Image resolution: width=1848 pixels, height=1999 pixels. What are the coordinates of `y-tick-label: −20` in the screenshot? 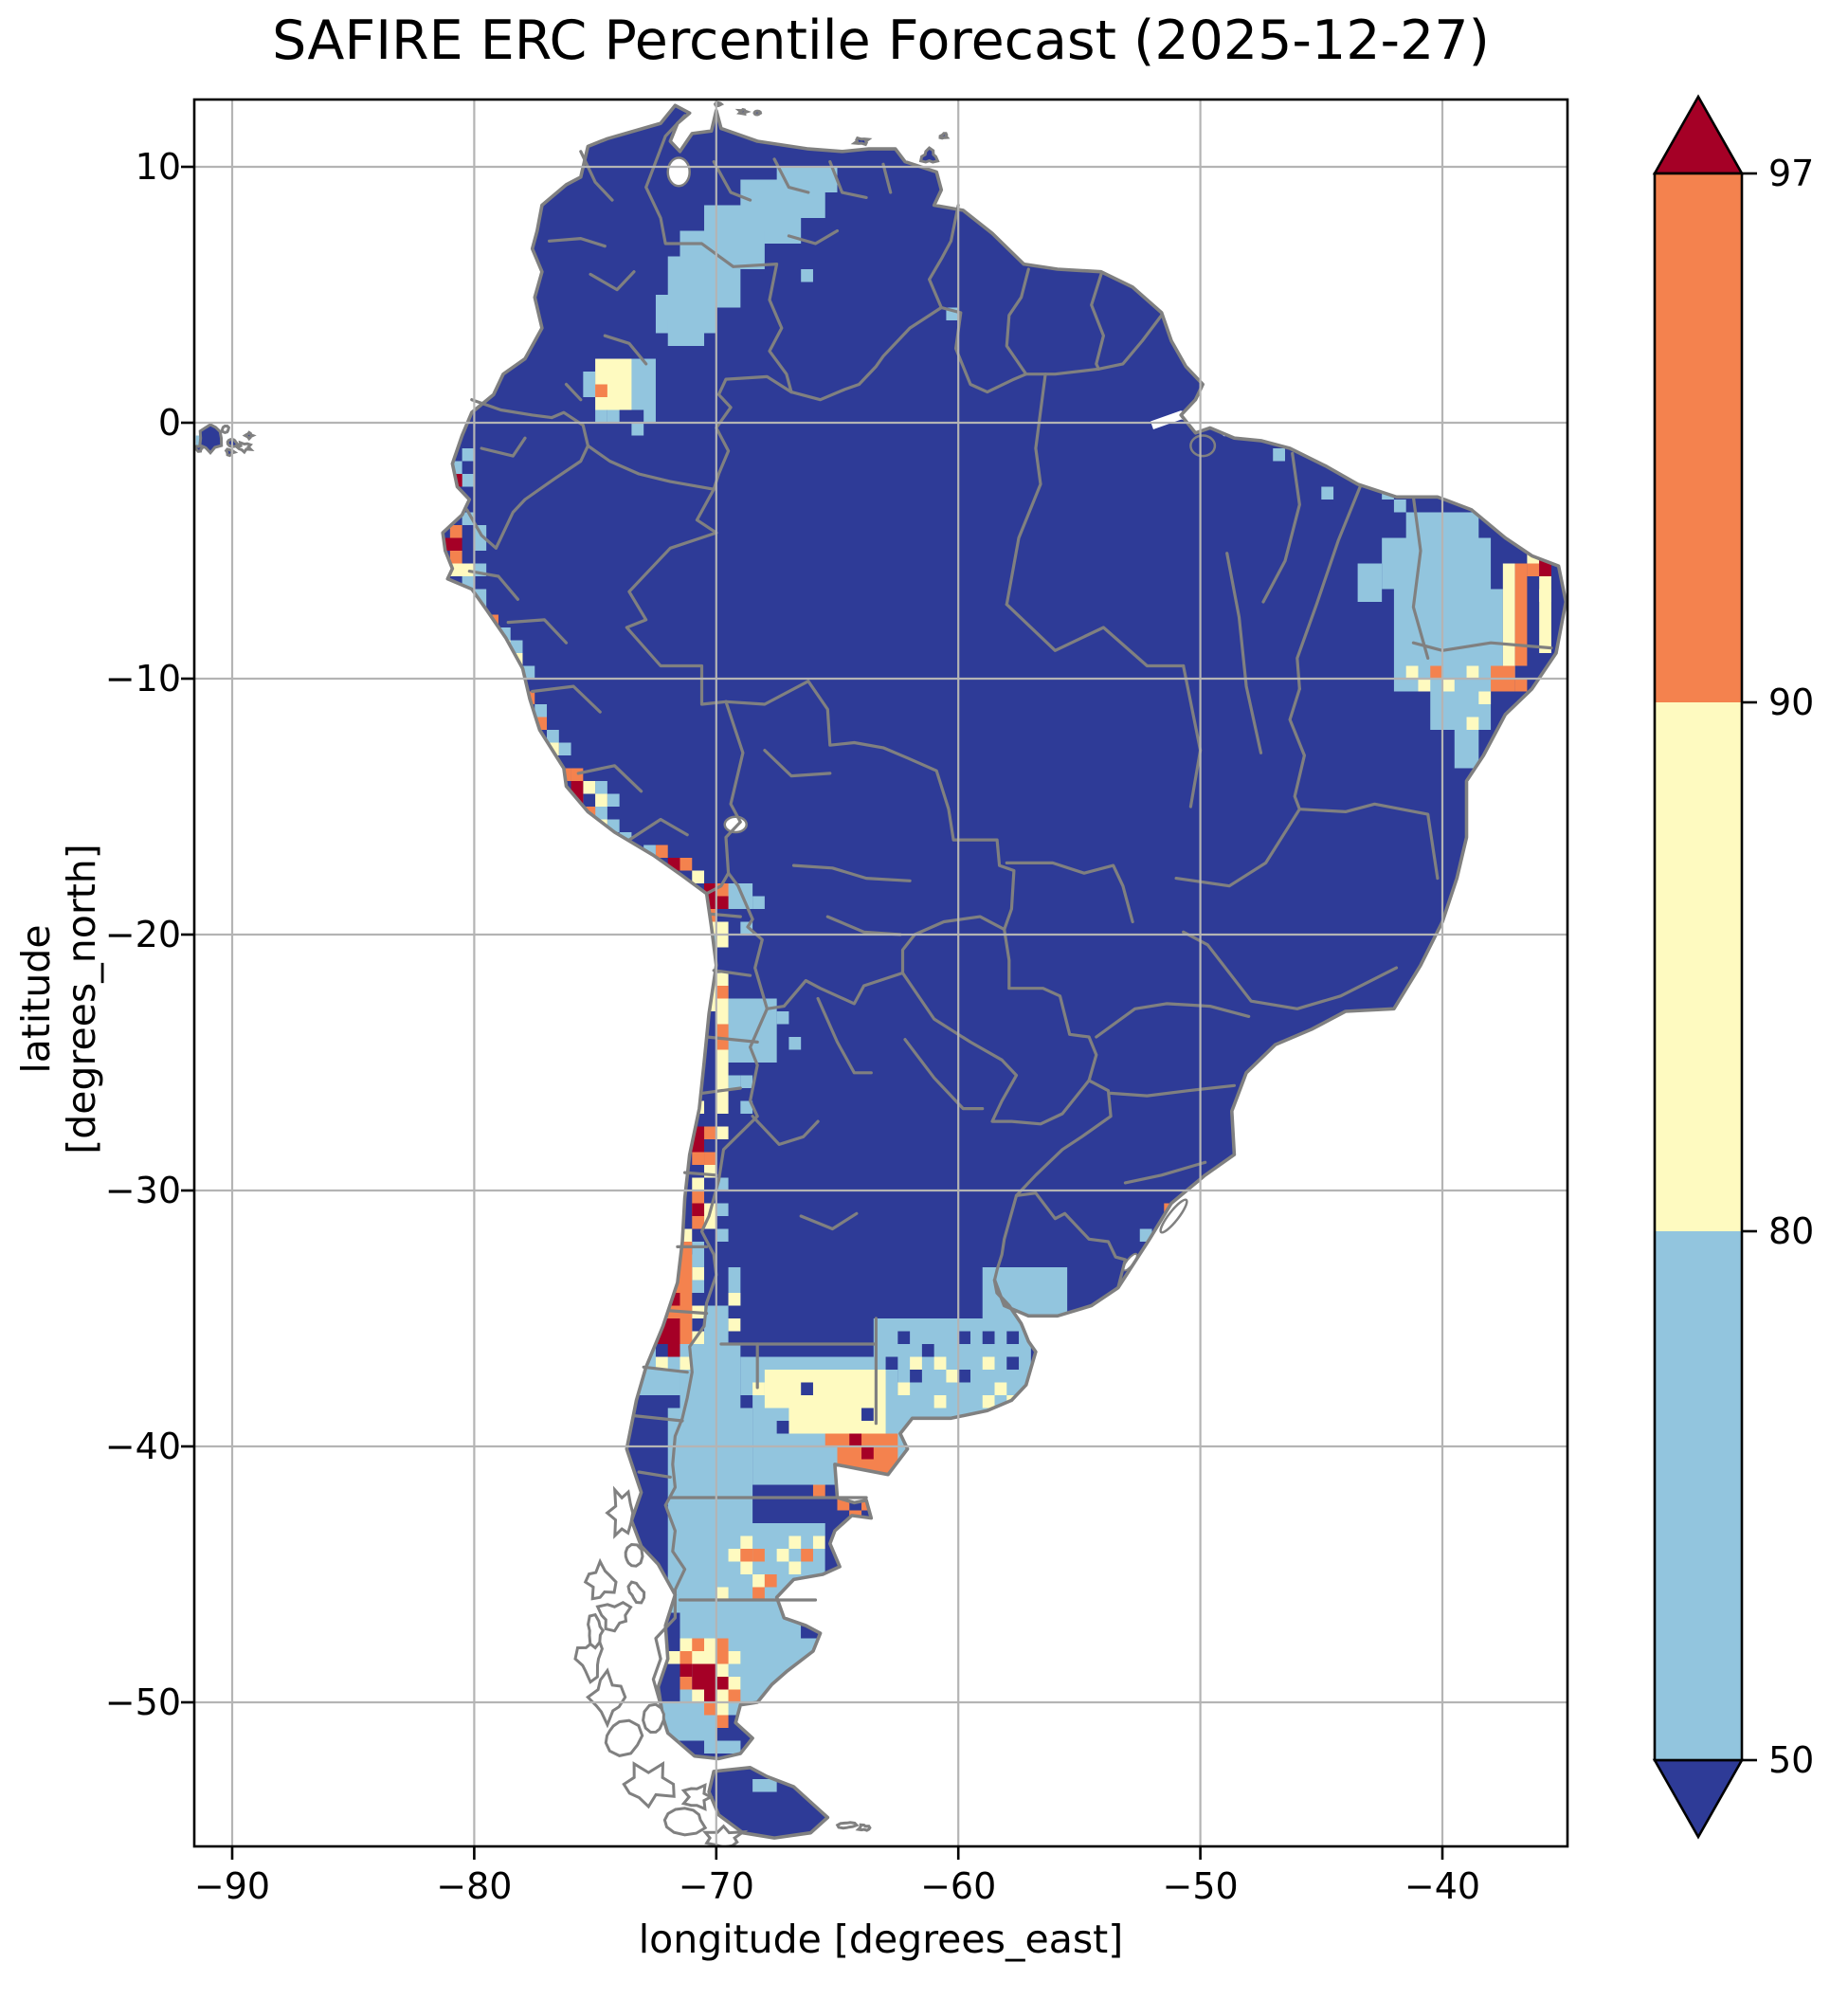 It's located at (142, 935).